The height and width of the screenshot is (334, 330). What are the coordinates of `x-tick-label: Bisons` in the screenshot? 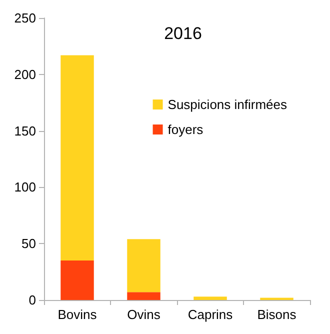 It's located at (277, 314).